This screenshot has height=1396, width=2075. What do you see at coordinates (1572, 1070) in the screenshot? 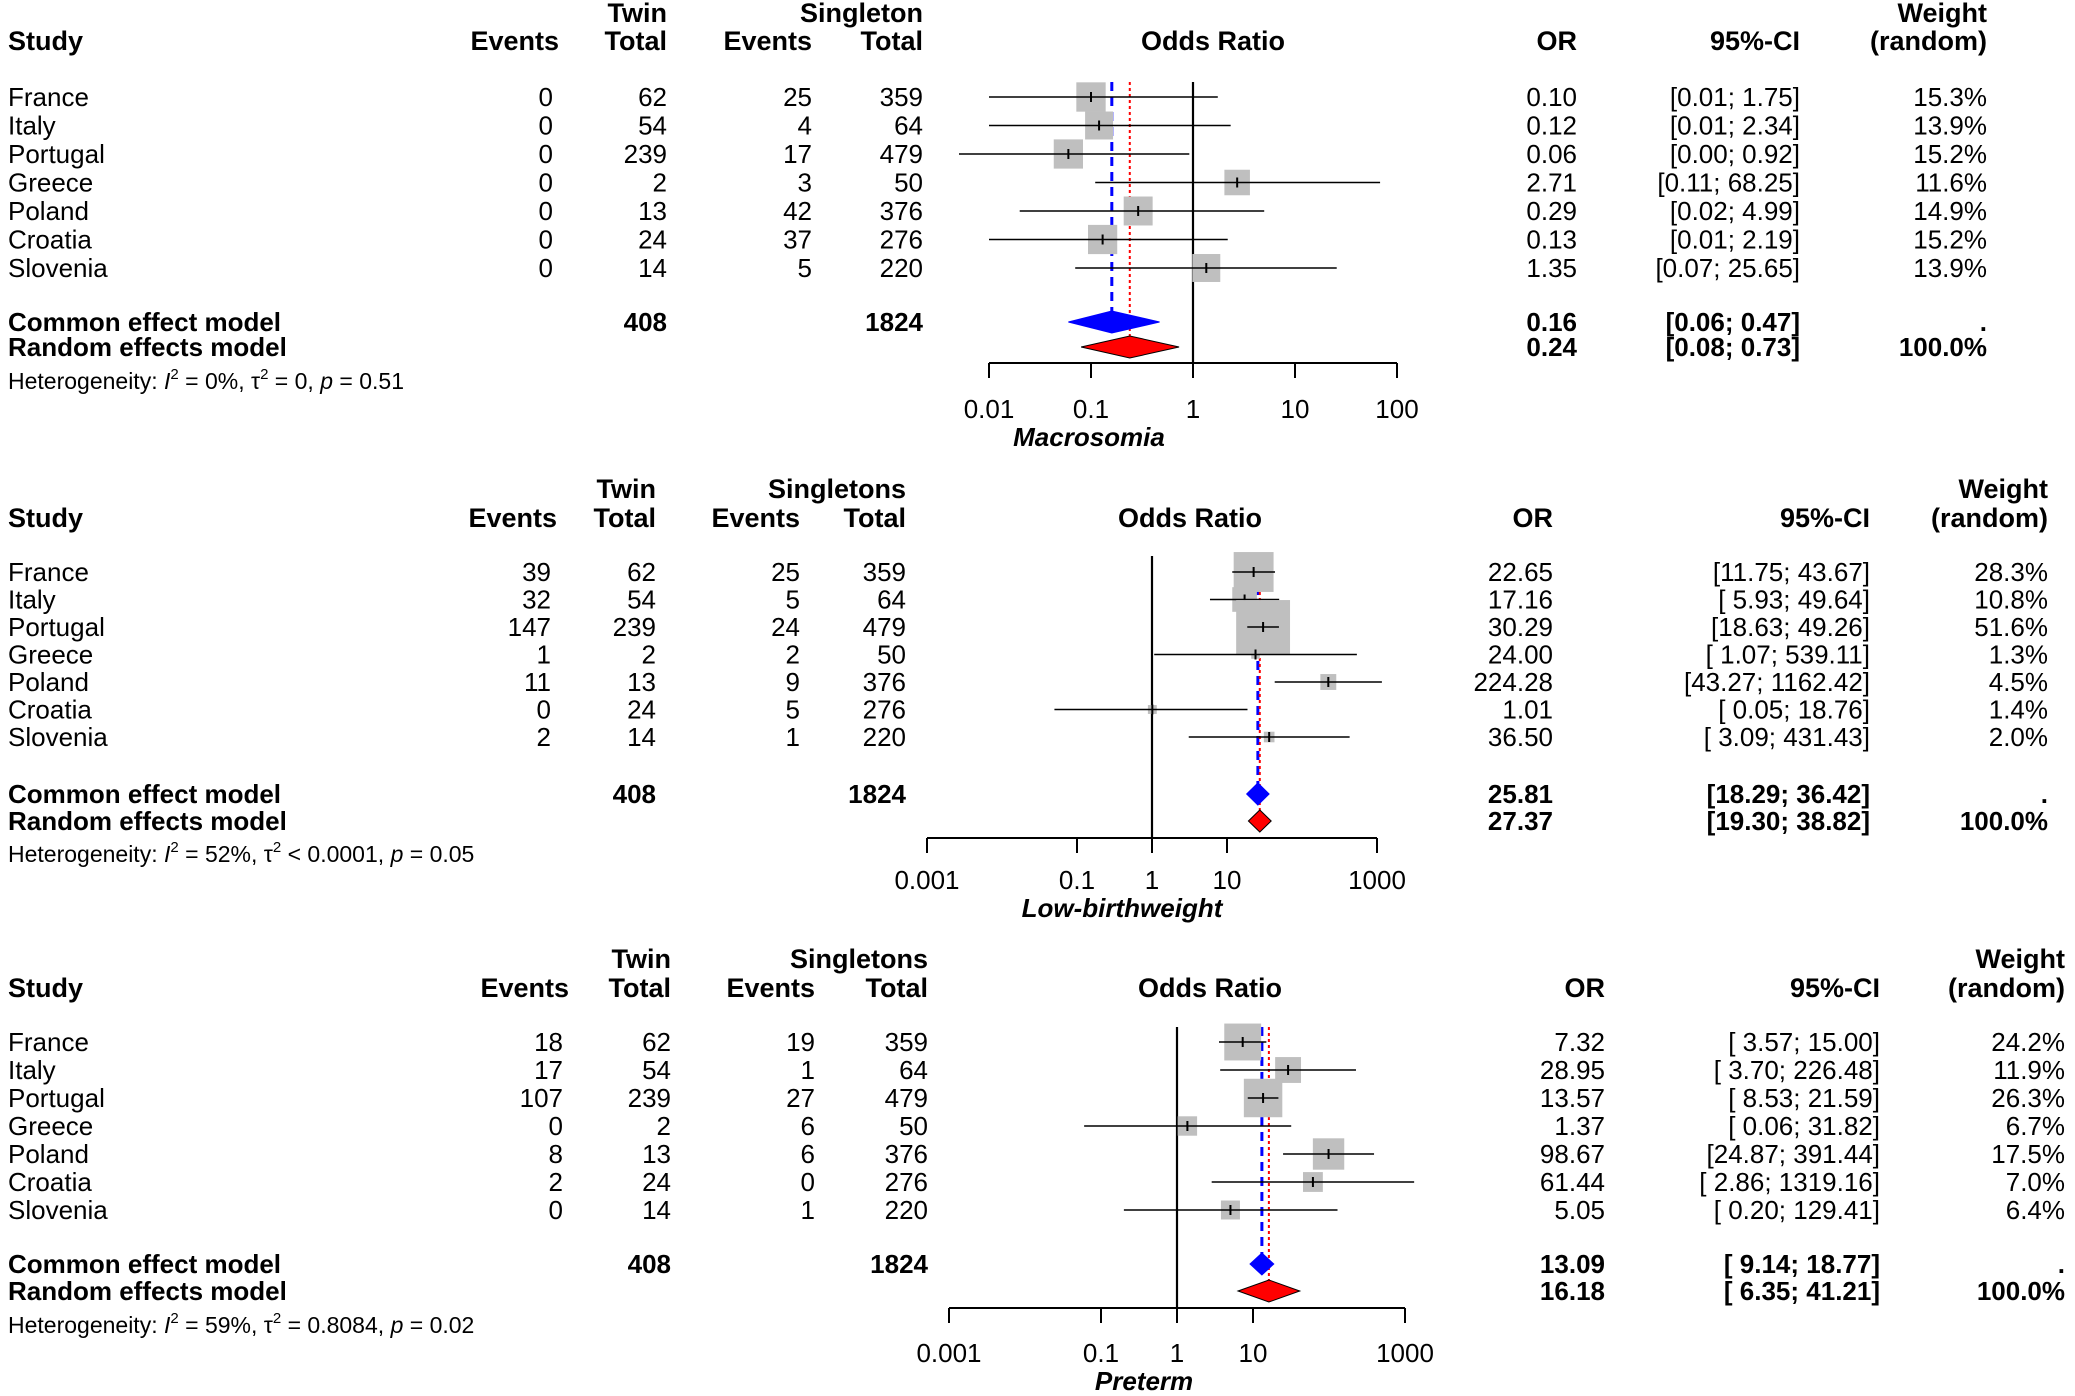
I see `odds-ratio-value: 28.95` at bounding box center [1572, 1070].